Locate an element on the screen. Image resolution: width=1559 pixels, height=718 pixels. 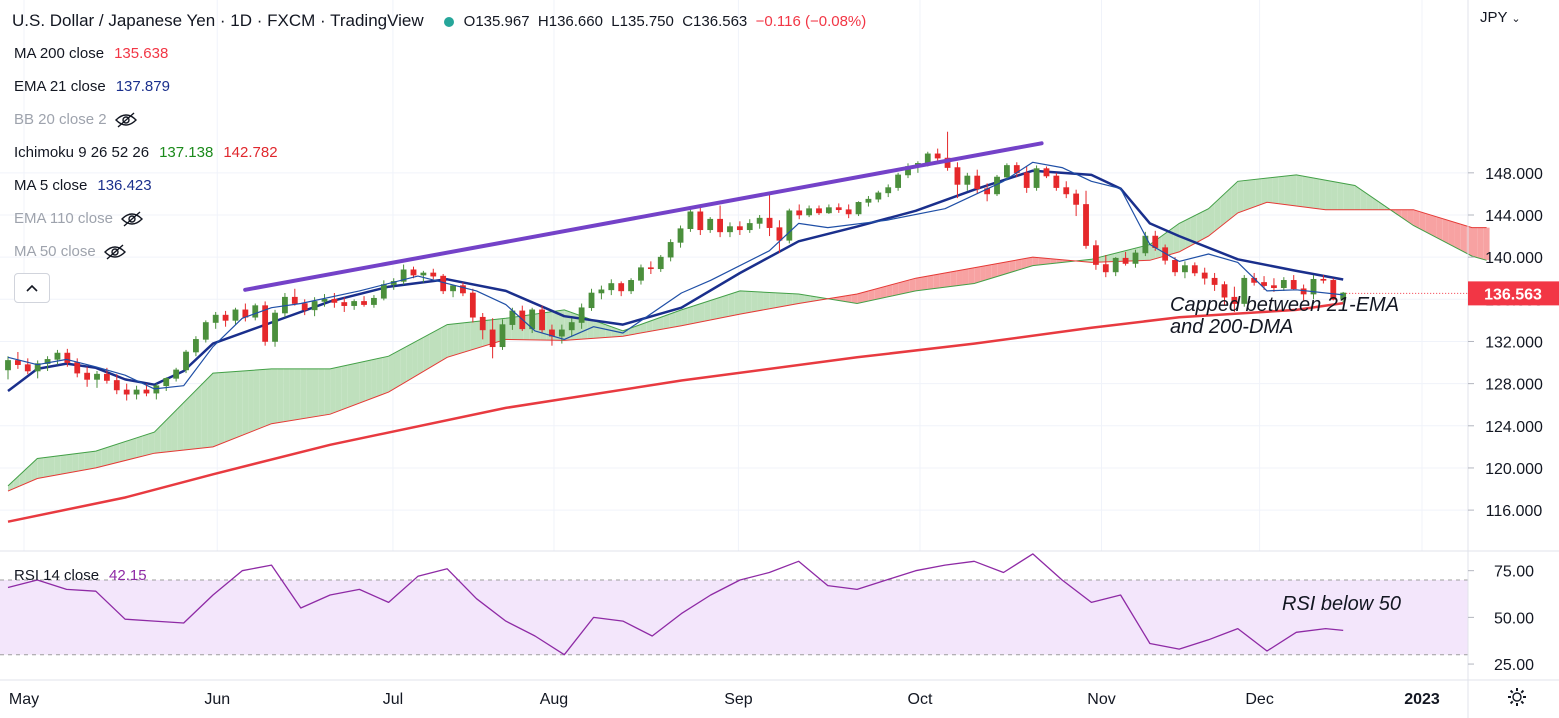
currency-selector: JPY ⌄ is located at coordinates (1500, 17).